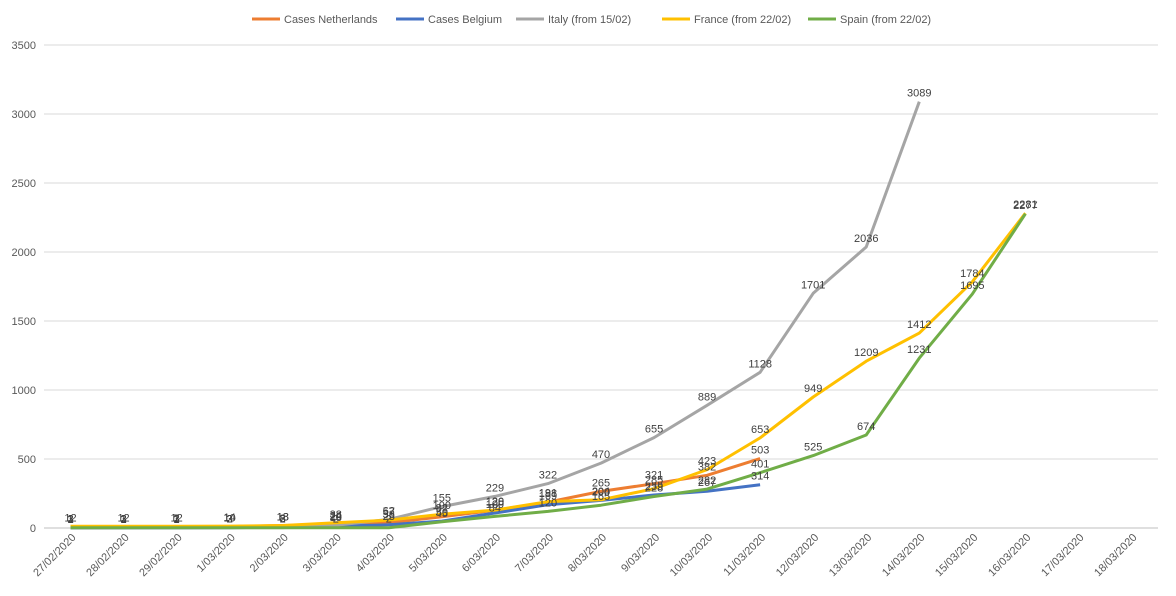 The image size is (1176, 596). What do you see at coordinates (956, 555) in the screenshot?
I see `x-tick-label: 15/03/2020` at bounding box center [956, 555].